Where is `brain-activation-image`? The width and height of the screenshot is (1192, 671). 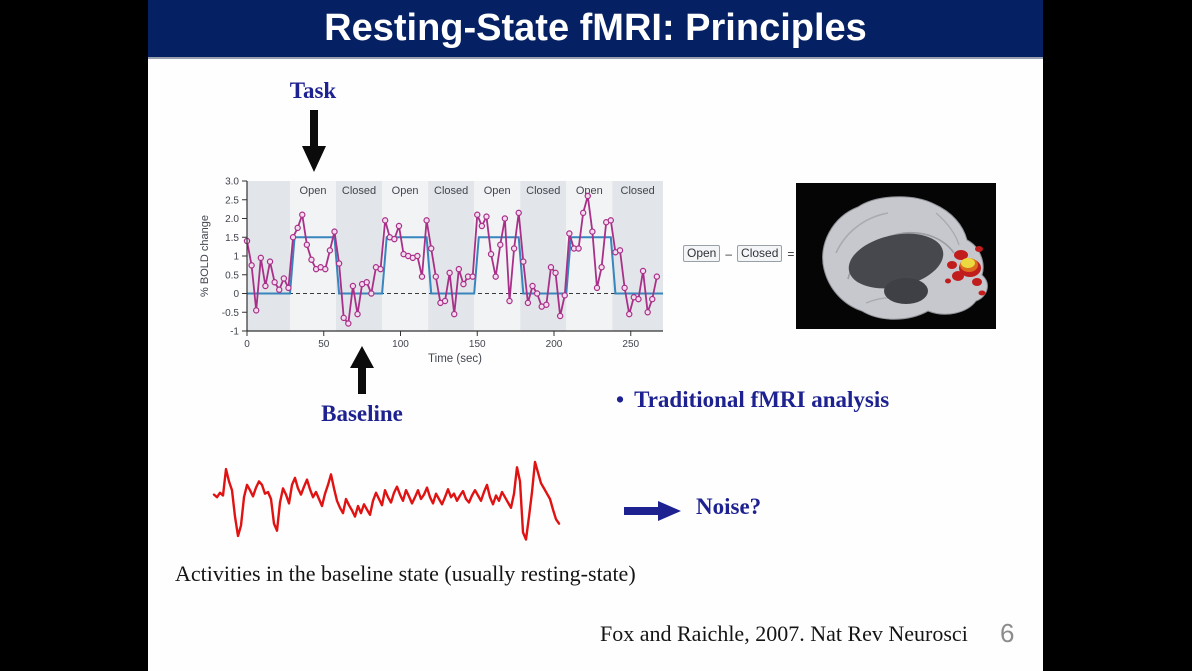 brain-activation-image is located at coordinates (896, 256).